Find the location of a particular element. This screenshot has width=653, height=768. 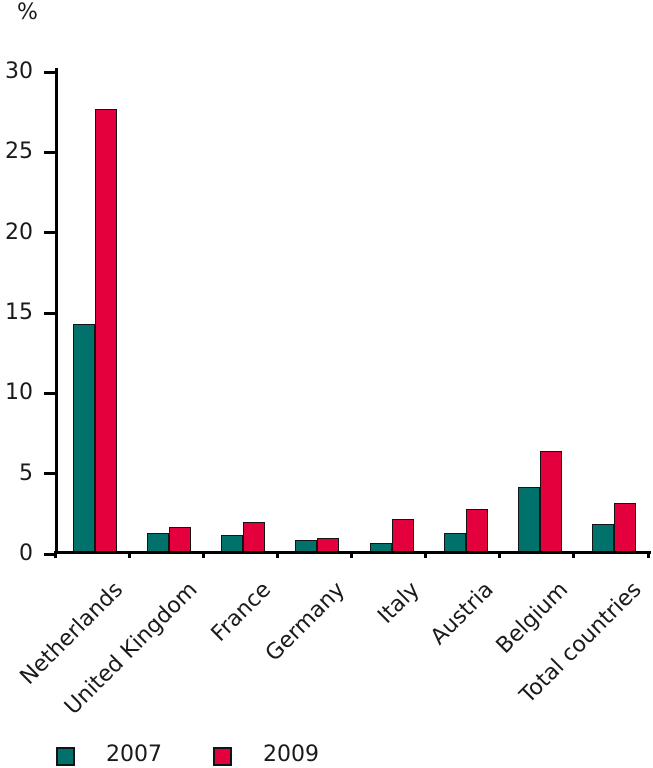

bar-2009-belgium is located at coordinates (550, 501).